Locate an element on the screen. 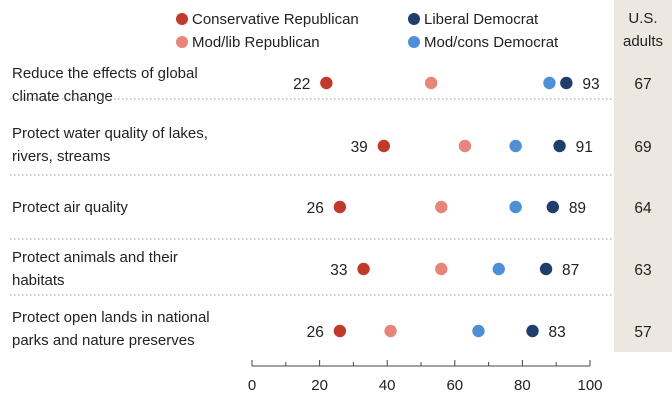  value-label-liberal-democrat: 93 is located at coordinates (590, 84).